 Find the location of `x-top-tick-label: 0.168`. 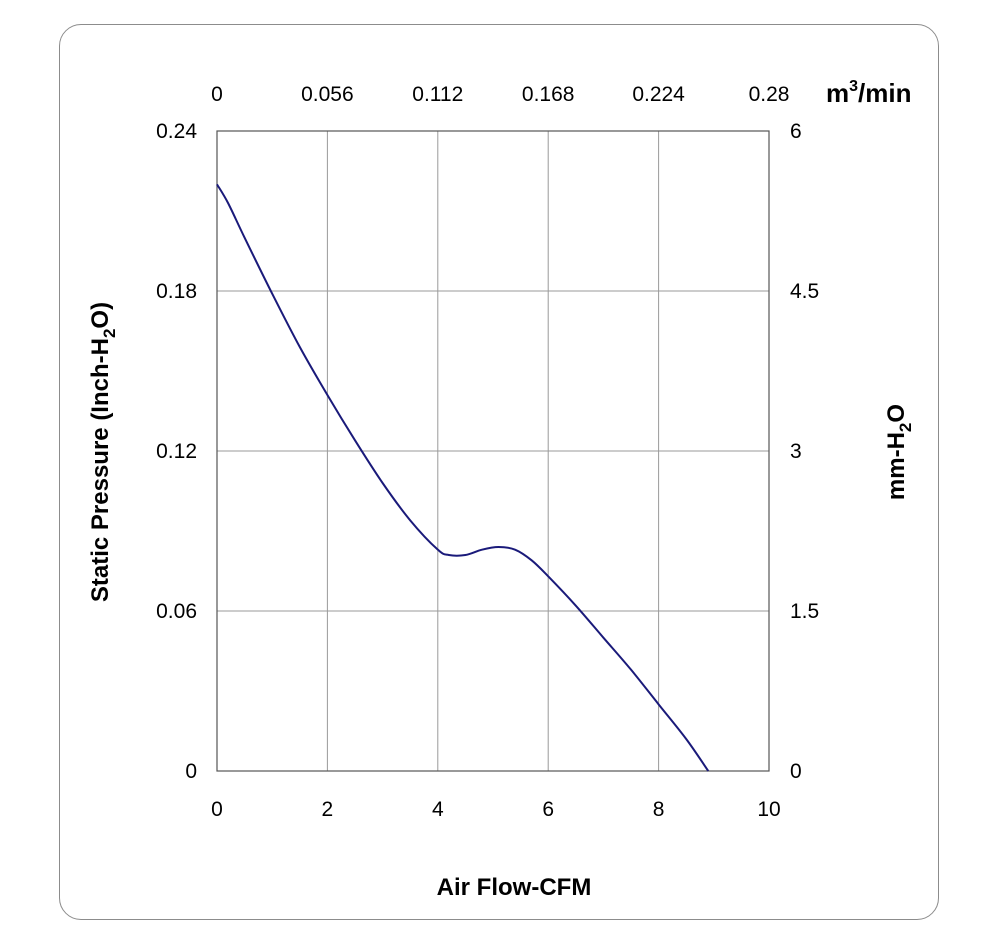

x-top-tick-label: 0.168 is located at coordinates (548, 94).